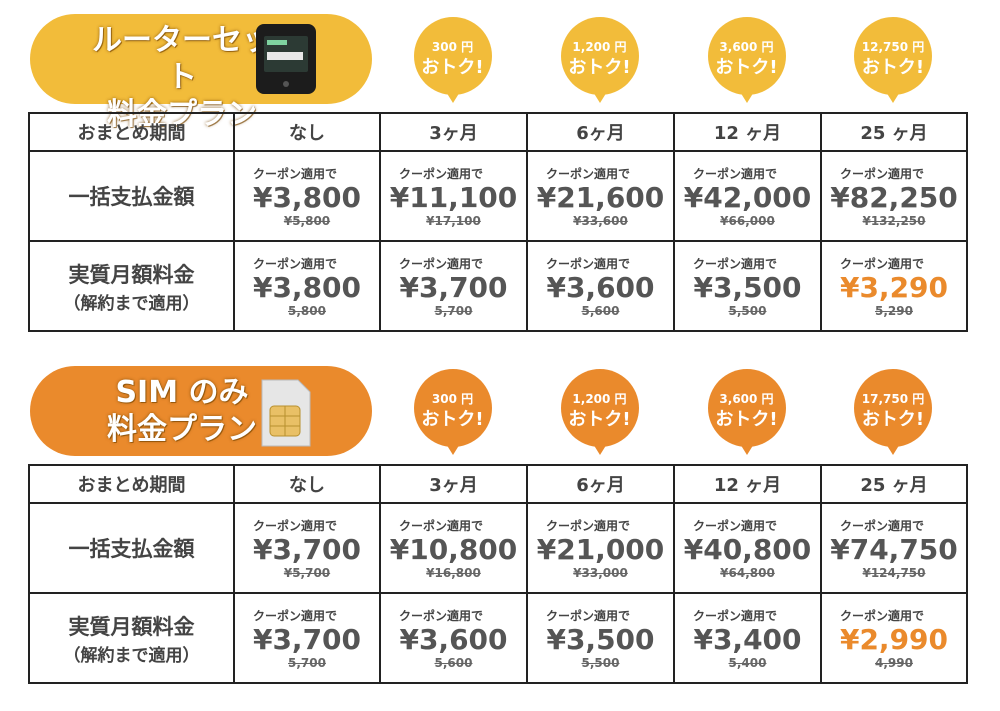  I want to click on price: ¥21,000, so click(600, 549).